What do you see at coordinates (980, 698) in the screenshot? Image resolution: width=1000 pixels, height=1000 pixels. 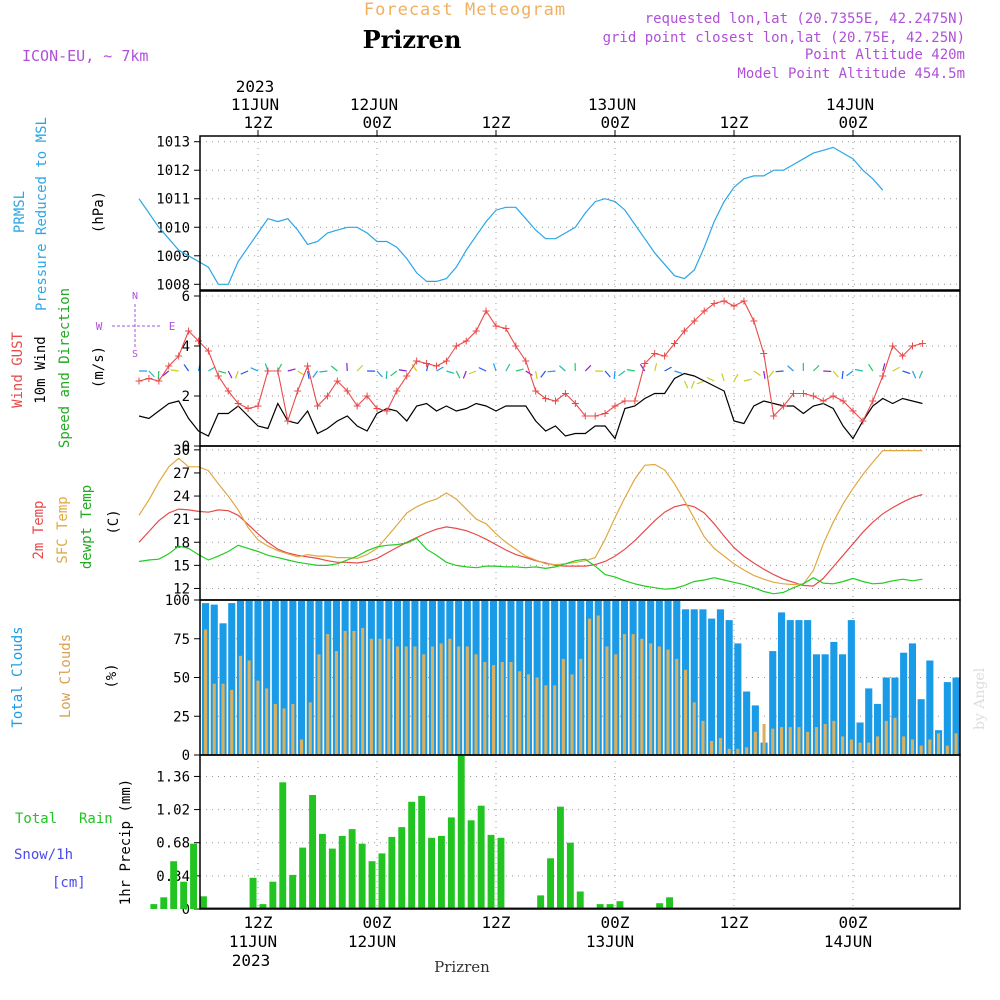 I see `credit-label: by Angel` at bounding box center [980, 698].